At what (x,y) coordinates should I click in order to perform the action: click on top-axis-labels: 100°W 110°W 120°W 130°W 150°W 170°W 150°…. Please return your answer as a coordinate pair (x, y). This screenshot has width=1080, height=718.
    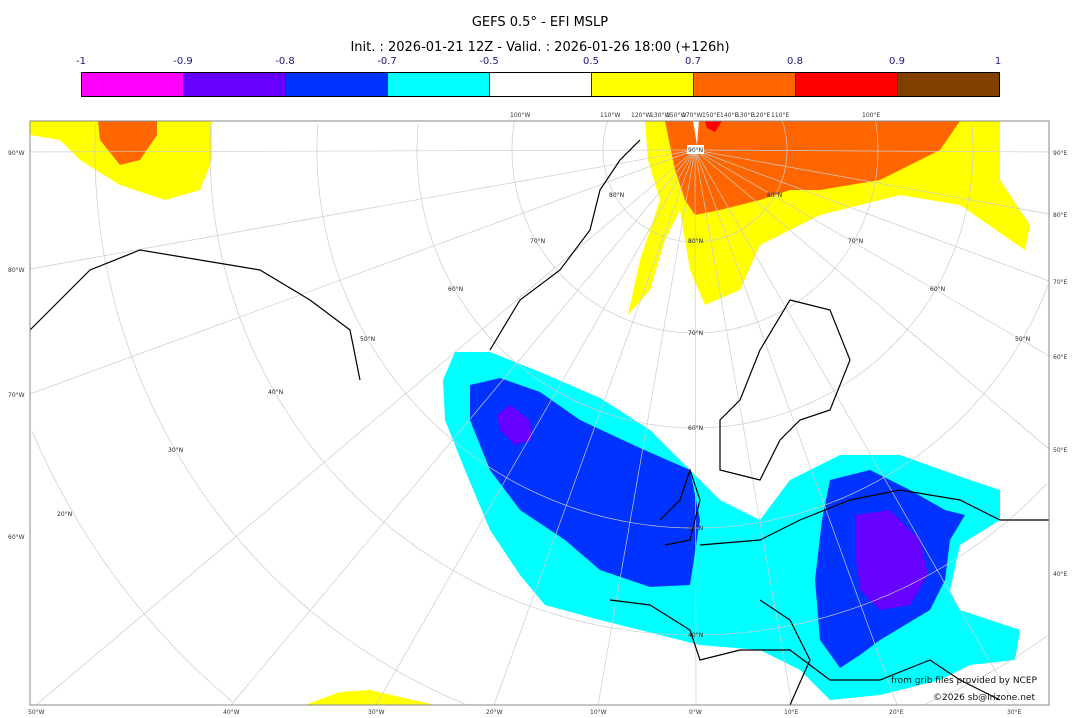
    Looking at the image, I should click on (695, 115).